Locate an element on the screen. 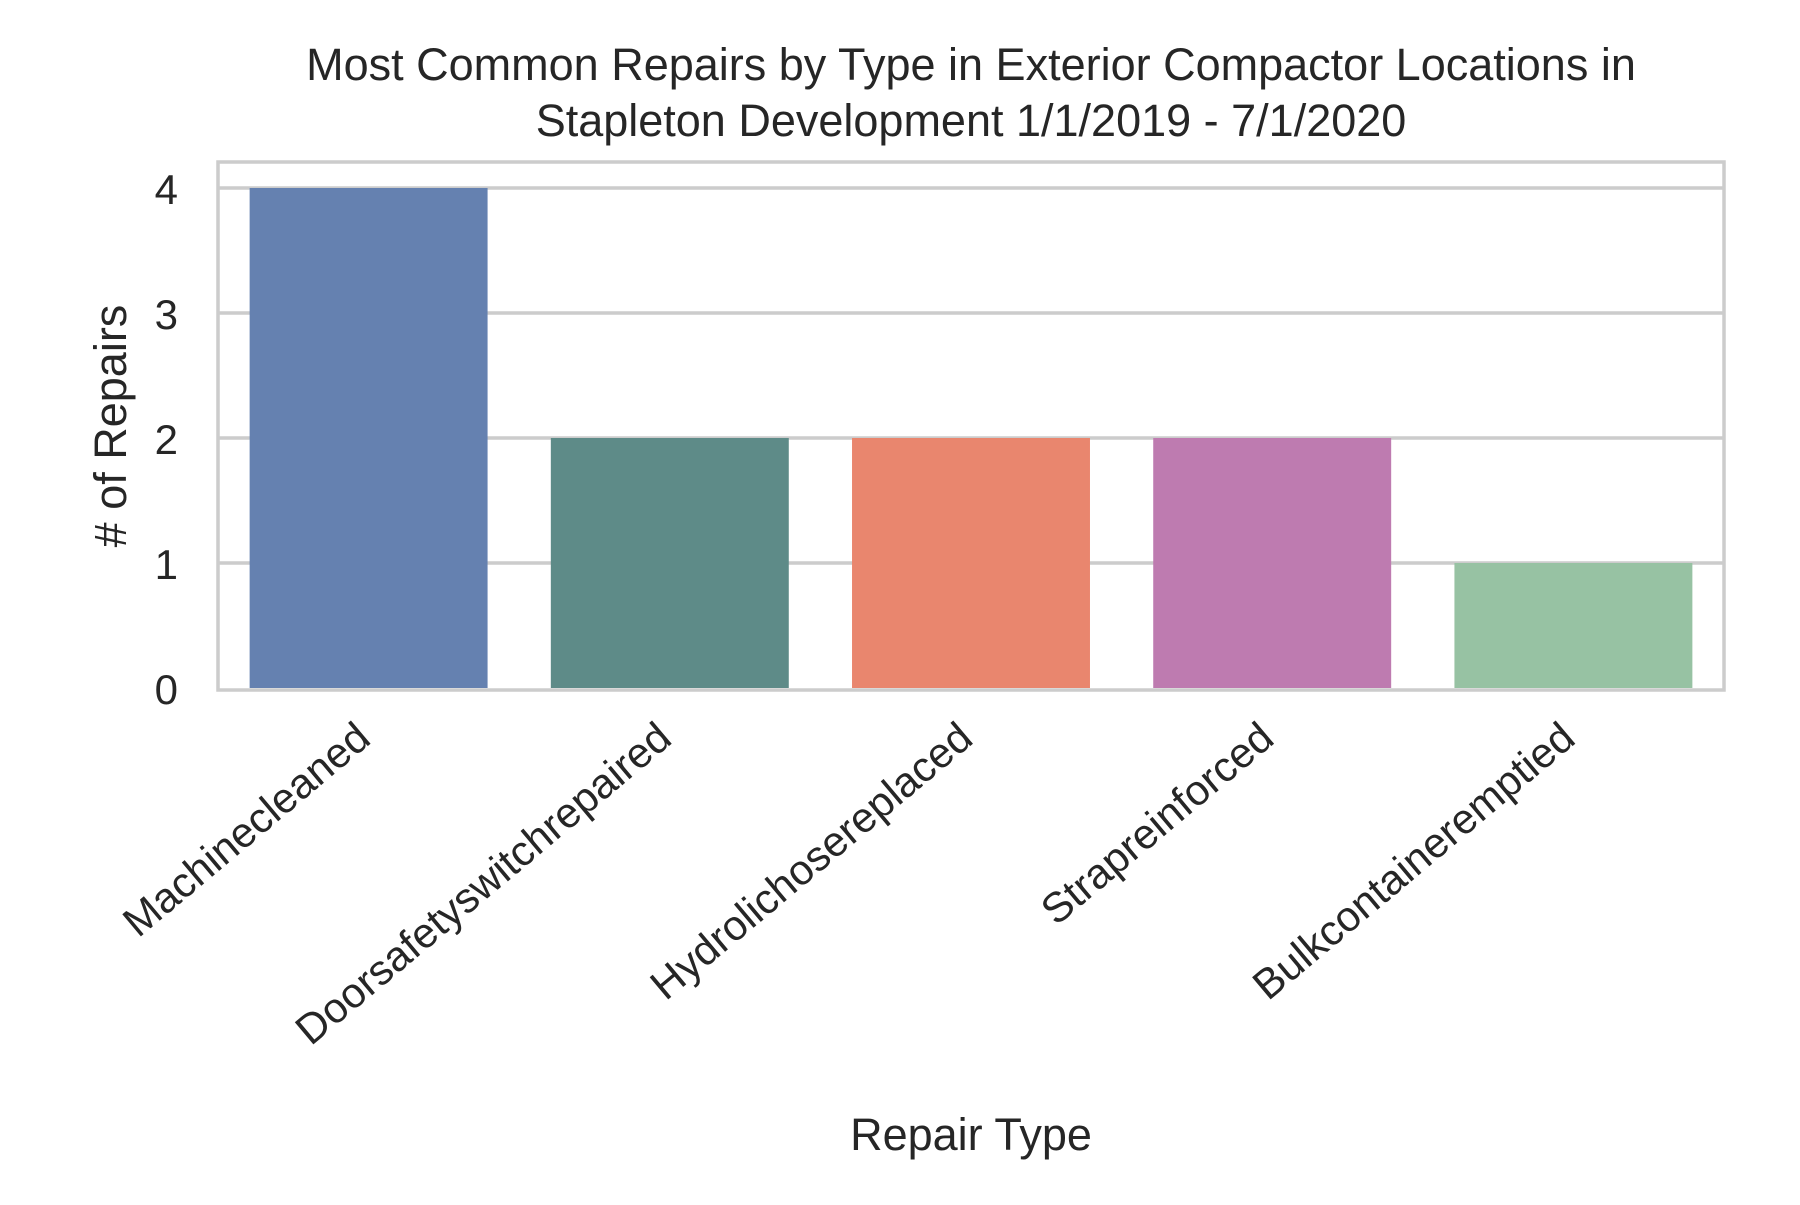  y-tick-label: 1 is located at coordinates (166, 564).